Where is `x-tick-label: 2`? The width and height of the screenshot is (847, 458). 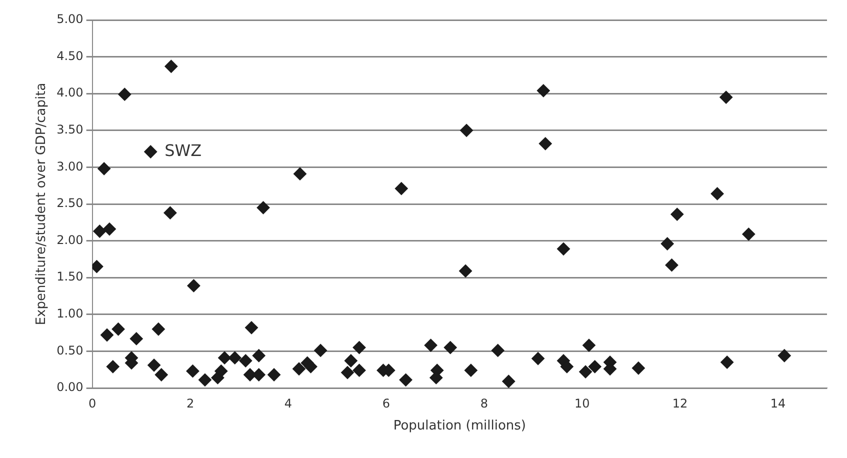 x-tick-label: 2 is located at coordinates (190, 403).